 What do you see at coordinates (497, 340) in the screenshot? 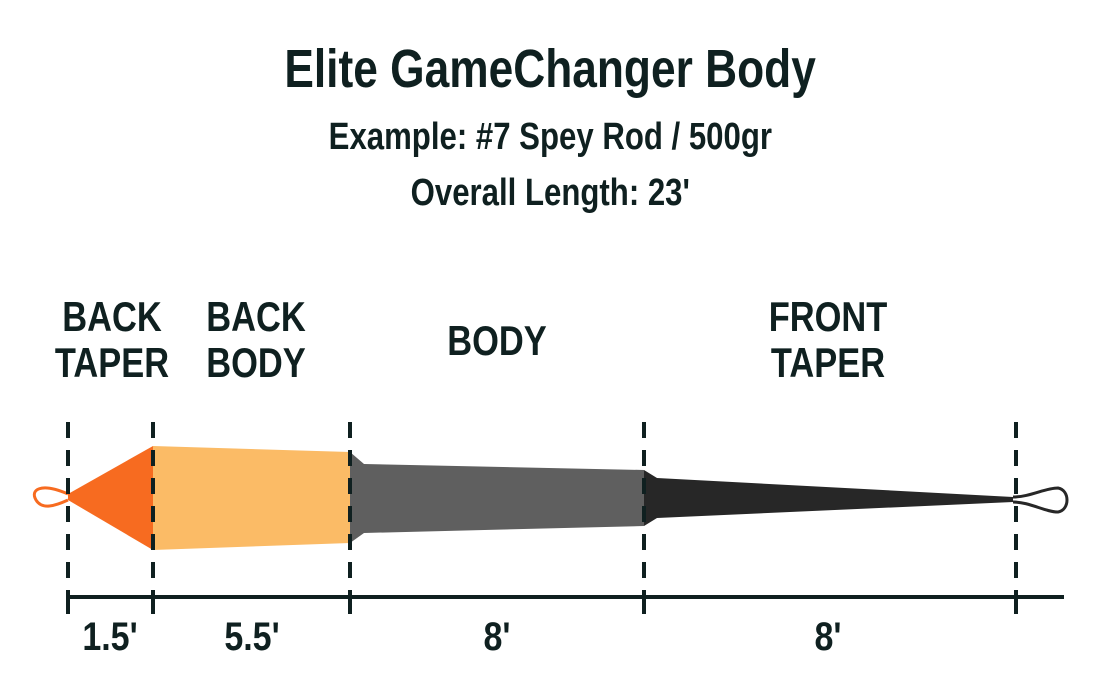
I see `label-body: BODY` at bounding box center [497, 340].